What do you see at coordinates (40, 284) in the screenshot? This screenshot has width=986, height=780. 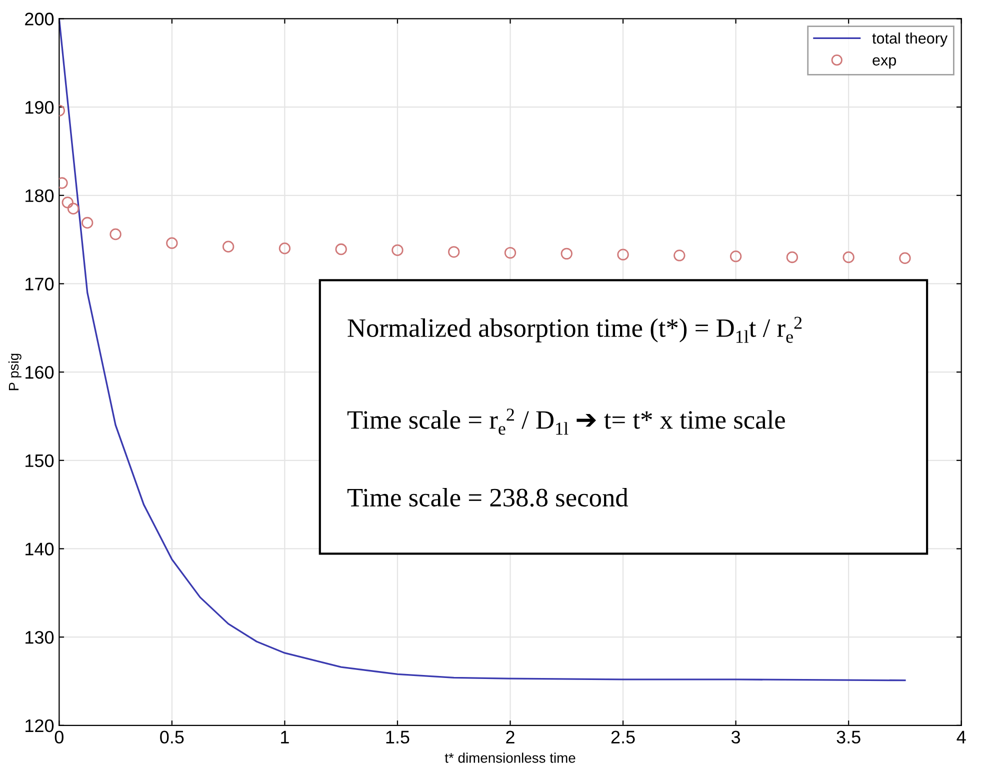 I see `y-tick-label: 170` at bounding box center [40, 284].